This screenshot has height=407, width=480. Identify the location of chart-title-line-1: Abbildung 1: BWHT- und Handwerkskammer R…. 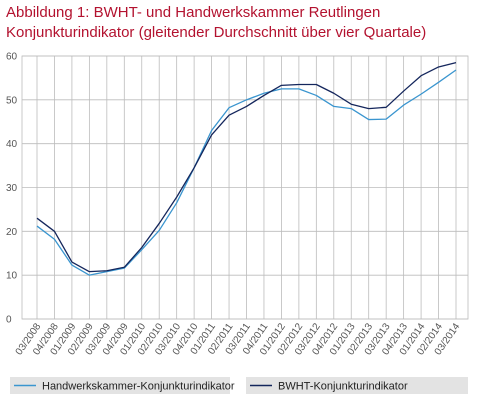
(193, 12).